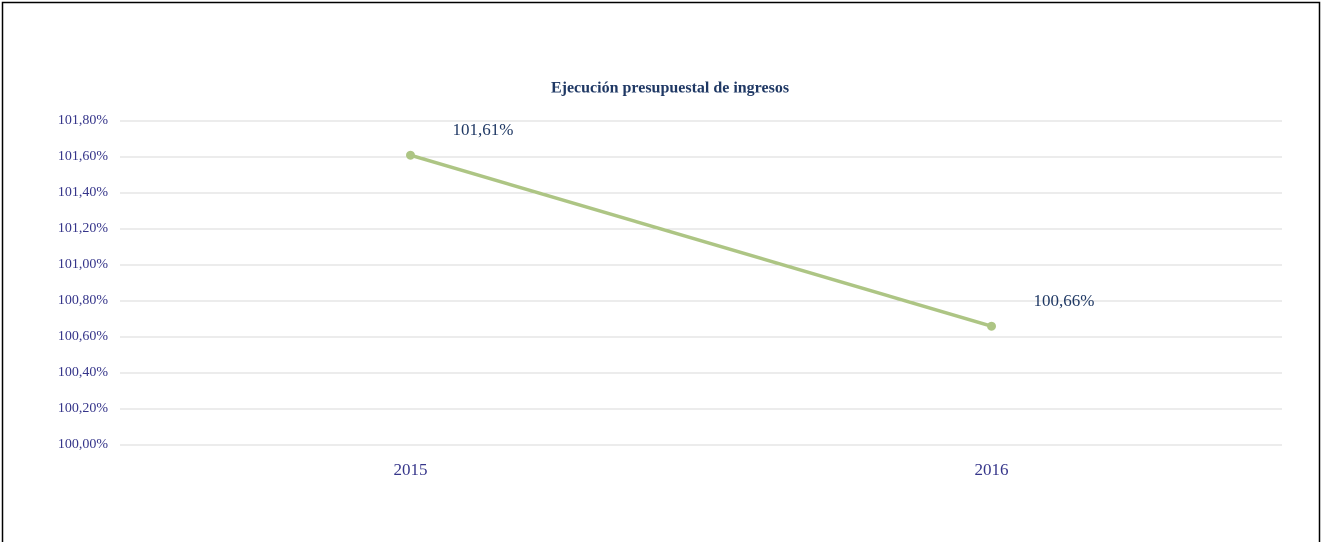  Describe the element at coordinates (83, 300) in the screenshot. I see `y-tick-label: 100,80%` at that location.